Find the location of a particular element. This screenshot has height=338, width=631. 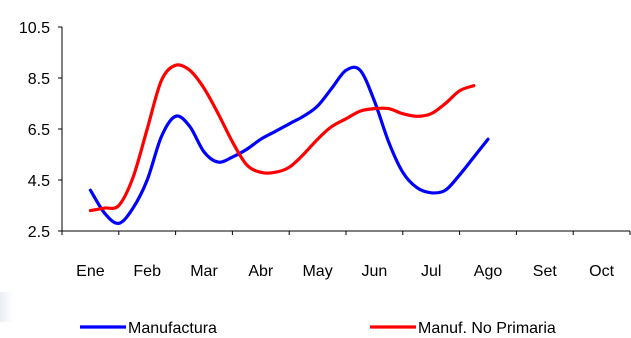

legend-label-manufactura: Manufactura is located at coordinates (172, 328).